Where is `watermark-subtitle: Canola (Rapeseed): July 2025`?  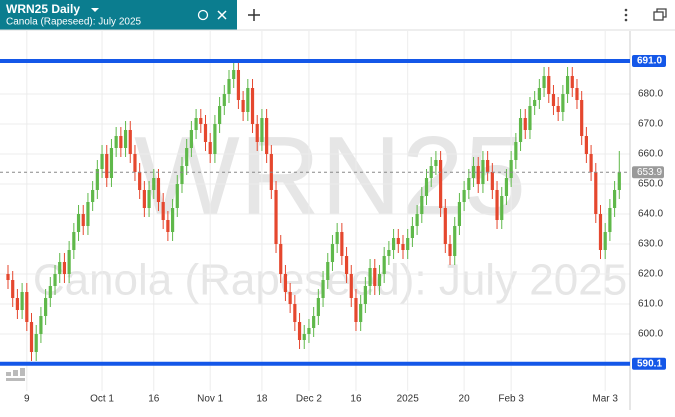
watermark-subtitle: Canola (Rapeseed): July 2025 is located at coordinates (330, 280).